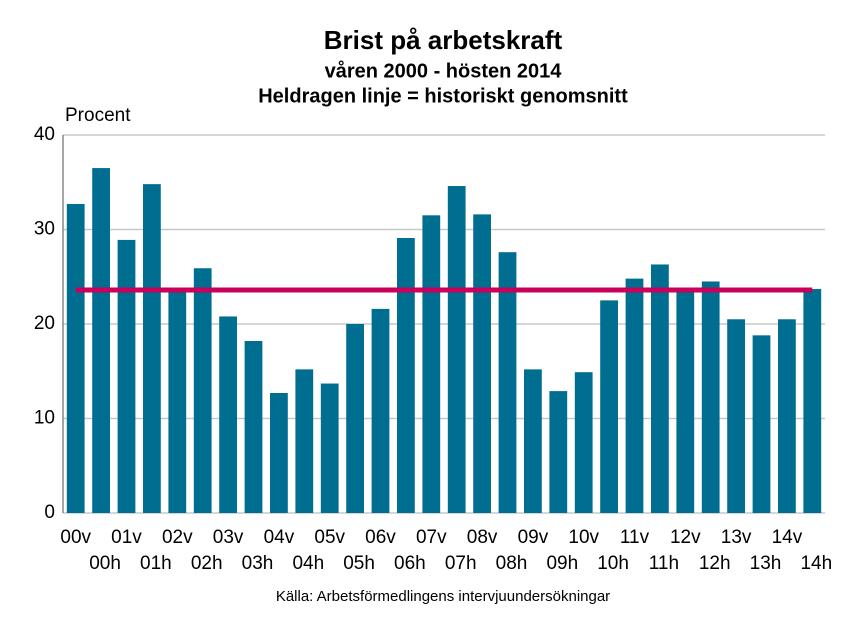 This screenshot has width=858, height=641. I want to click on y-tick-label: 10, so click(44, 418).